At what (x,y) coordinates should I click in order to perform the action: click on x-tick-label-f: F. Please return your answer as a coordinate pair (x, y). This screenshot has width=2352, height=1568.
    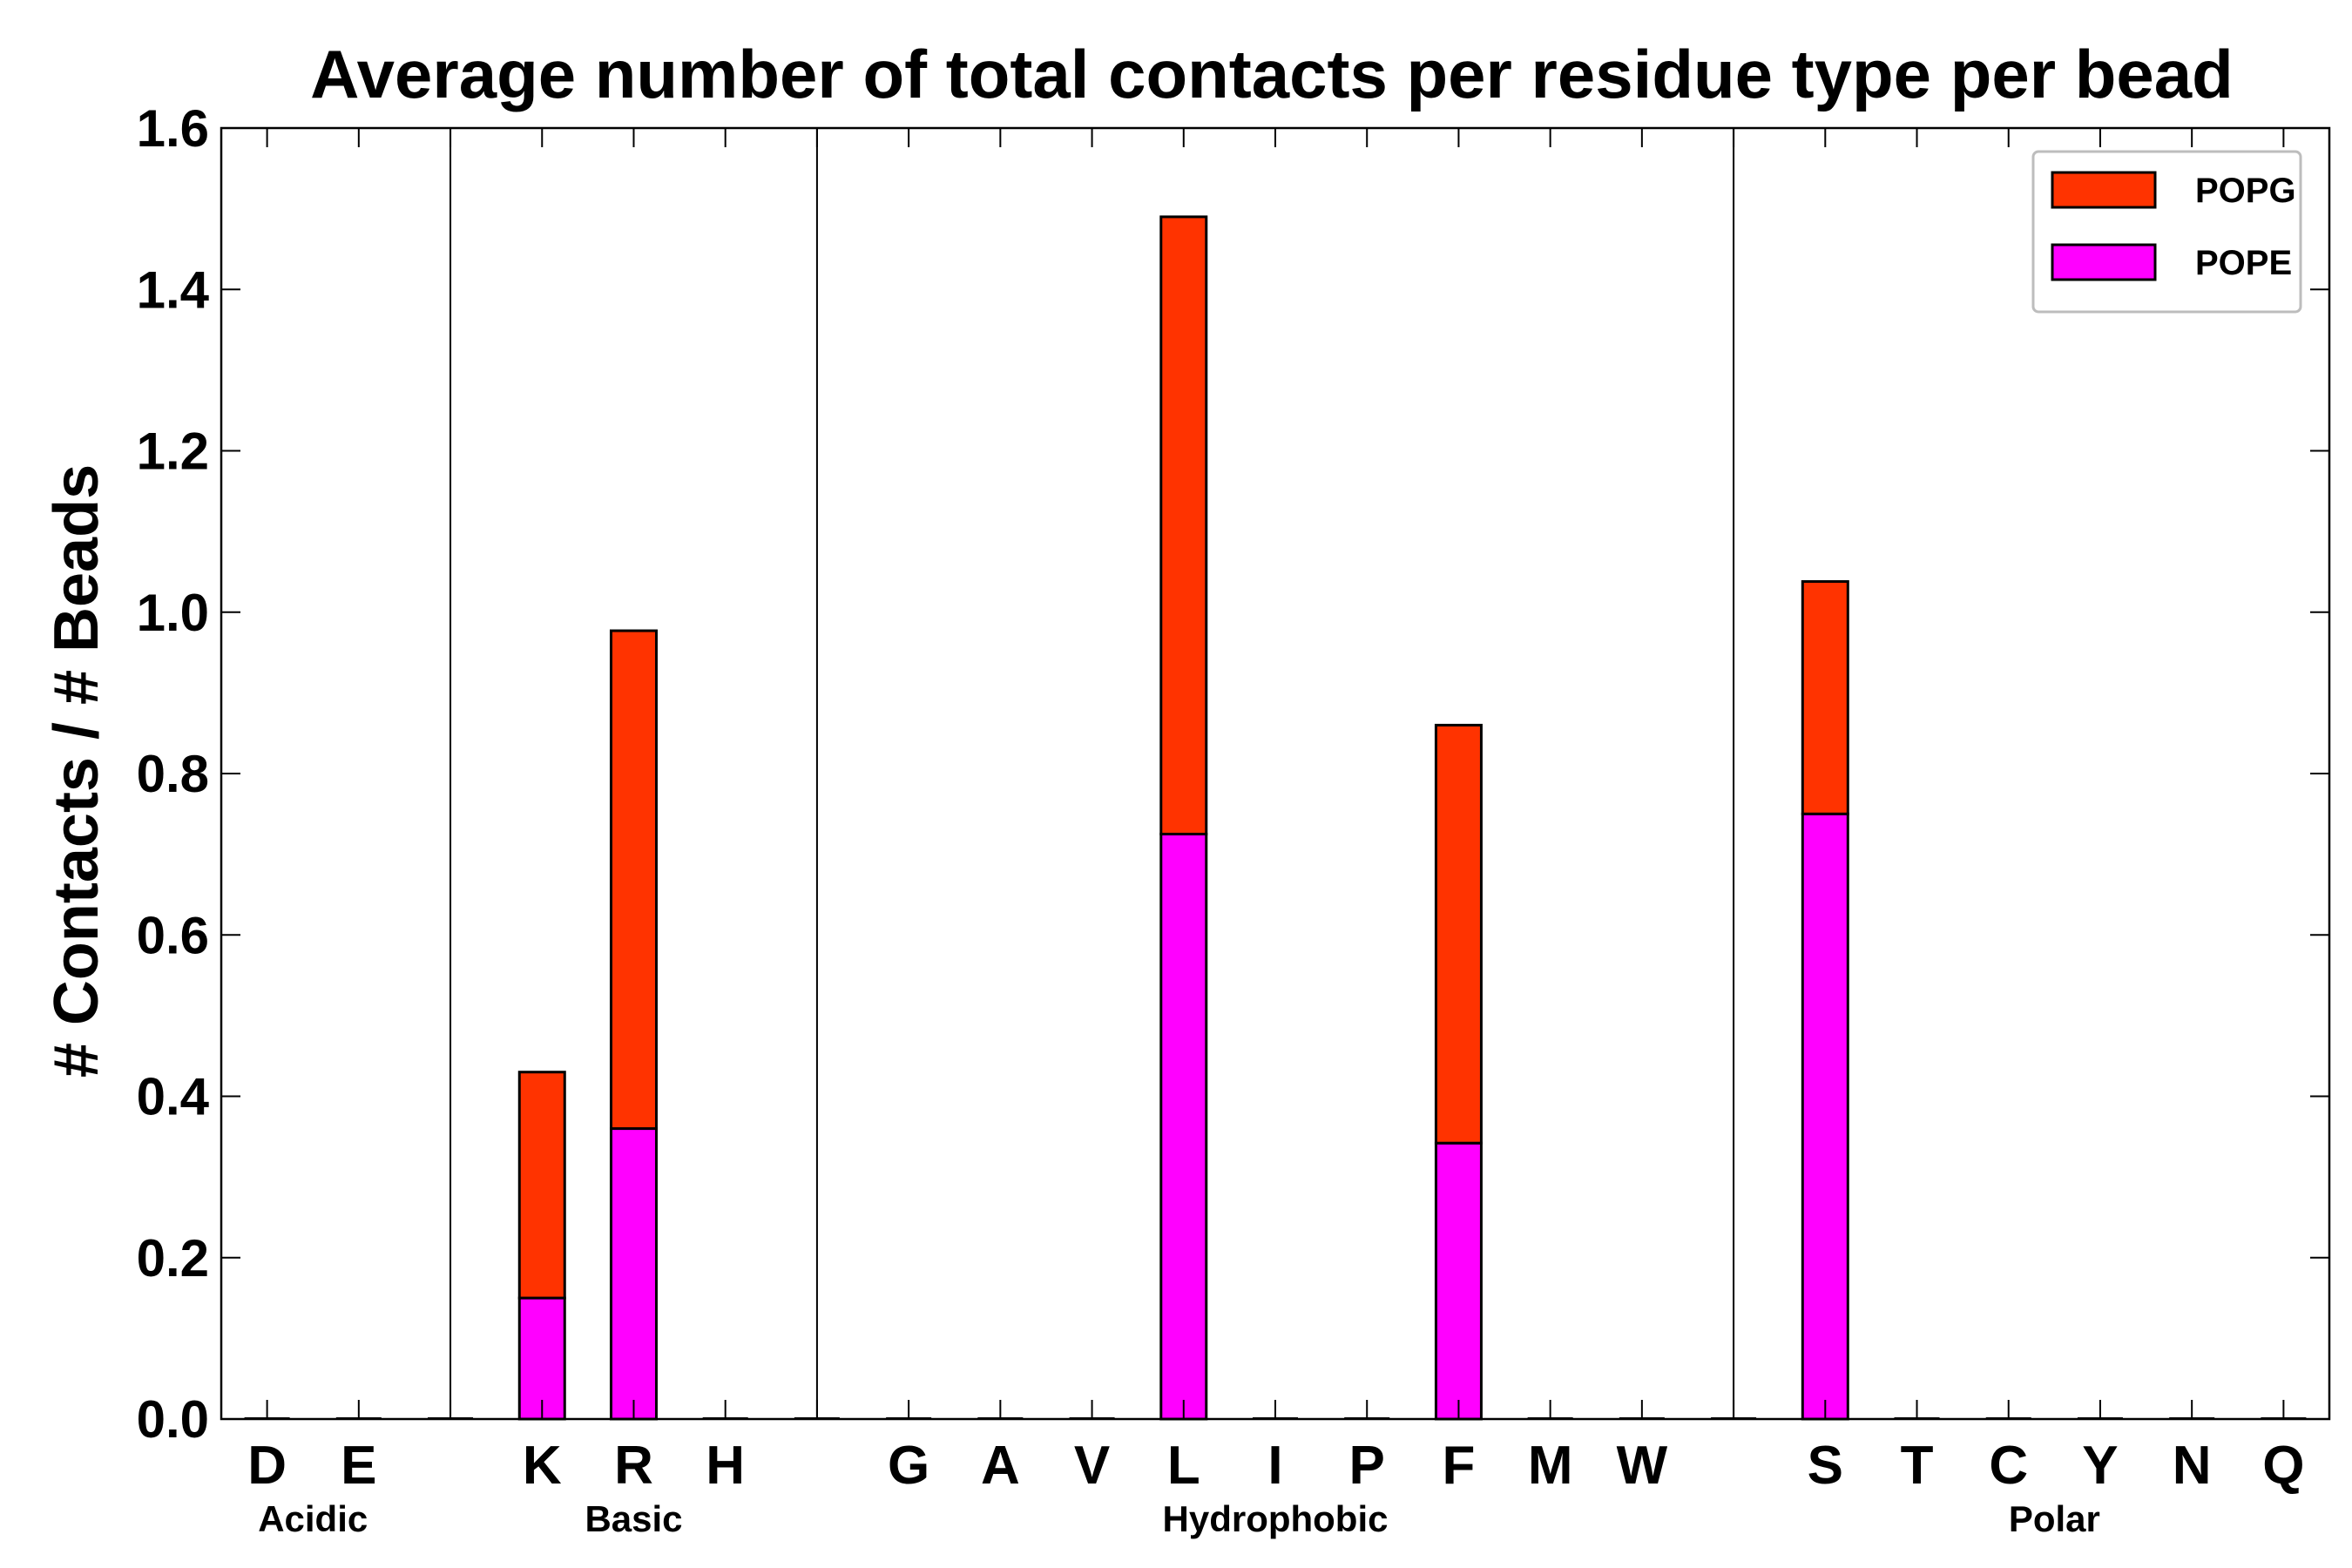
    Looking at the image, I should click on (1458, 1466).